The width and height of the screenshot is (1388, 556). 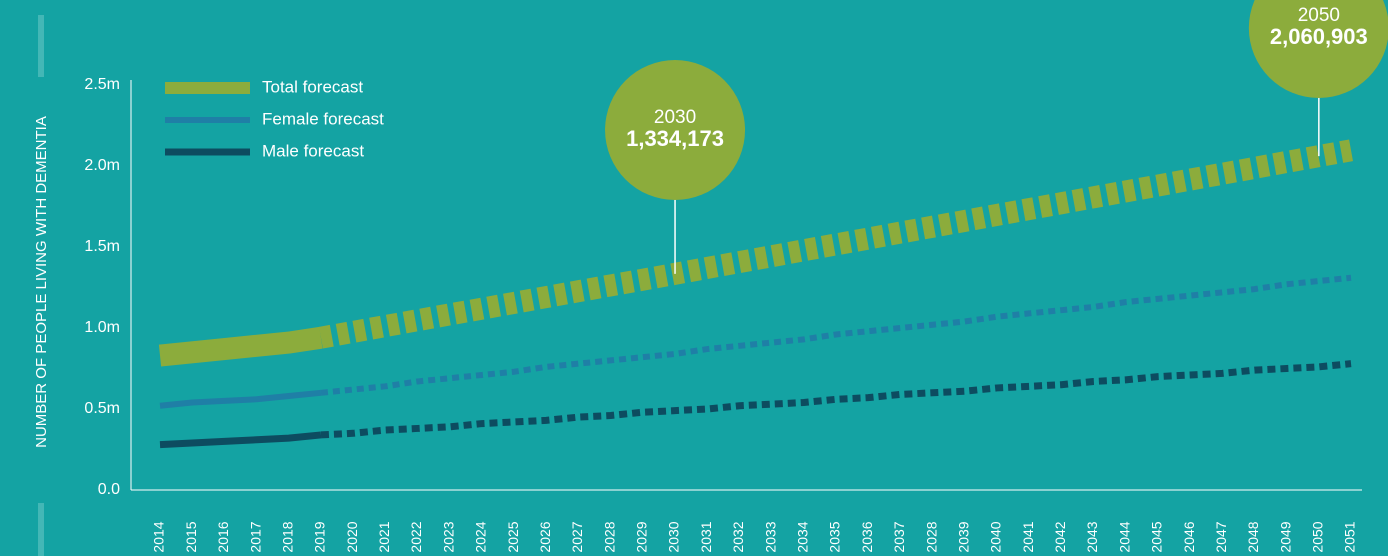 What do you see at coordinates (109, 489) in the screenshot?
I see `y-tick-label: 0.0` at bounding box center [109, 489].